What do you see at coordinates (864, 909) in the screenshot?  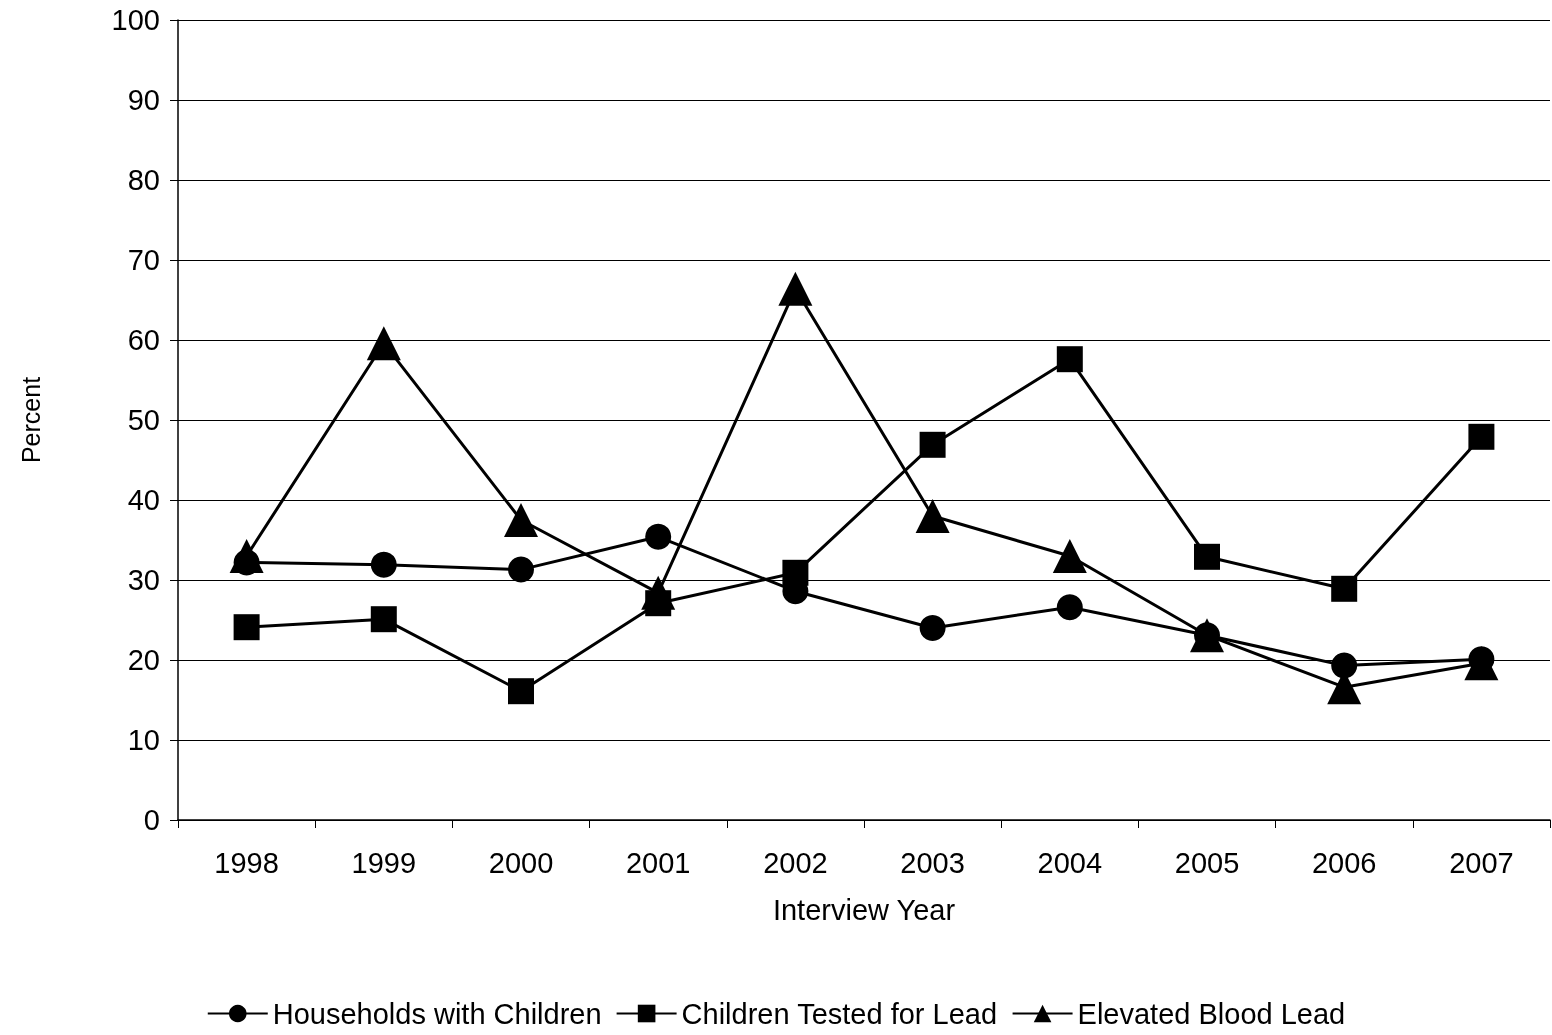 I see `x-axis-title: Interview Year` at bounding box center [864, 909].